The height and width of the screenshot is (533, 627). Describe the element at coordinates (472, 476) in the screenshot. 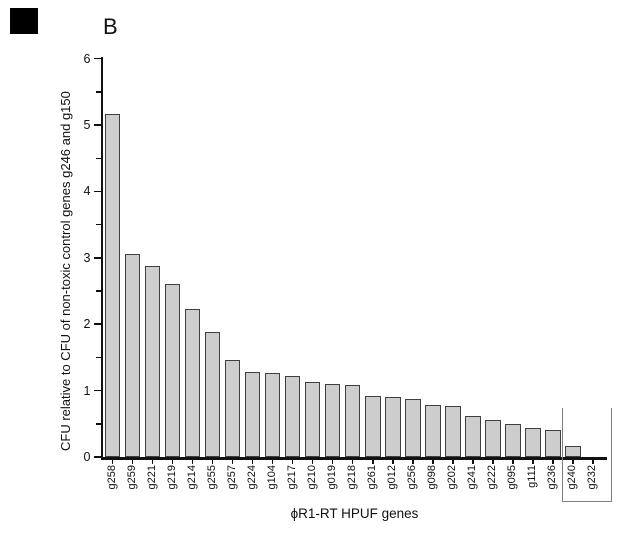

I see `x-tick-label-g241: g241` at that location.